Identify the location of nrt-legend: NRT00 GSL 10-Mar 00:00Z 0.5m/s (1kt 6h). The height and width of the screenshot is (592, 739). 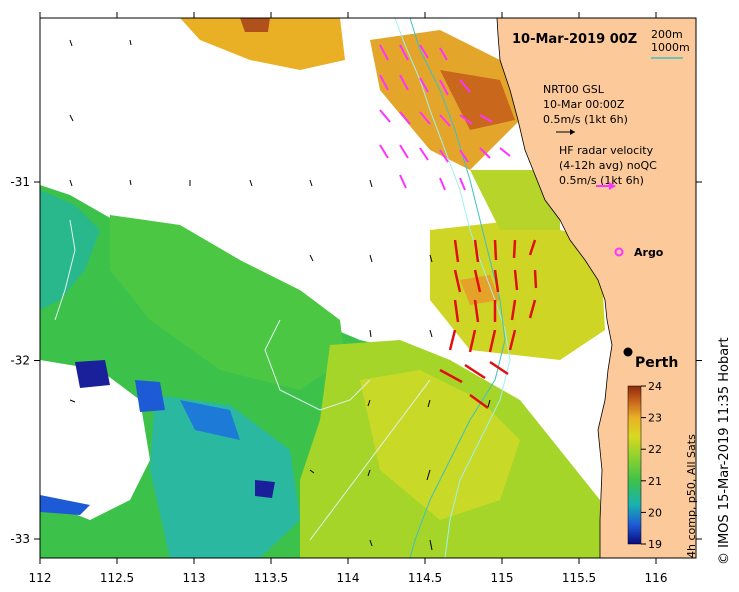
(585, 109).